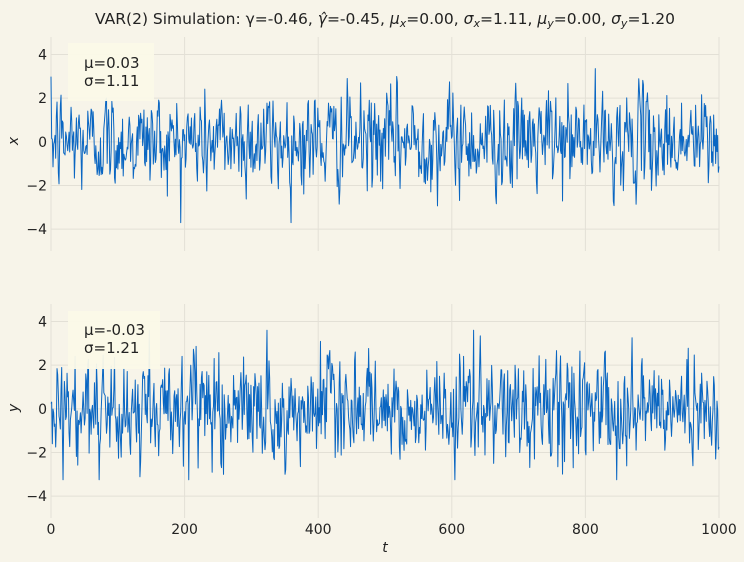  What do you see at coordinates (114, 330) in the screenshot?
I see `panel-y-stat-mean: μ=-0.03` at bounding box center [114, 330].